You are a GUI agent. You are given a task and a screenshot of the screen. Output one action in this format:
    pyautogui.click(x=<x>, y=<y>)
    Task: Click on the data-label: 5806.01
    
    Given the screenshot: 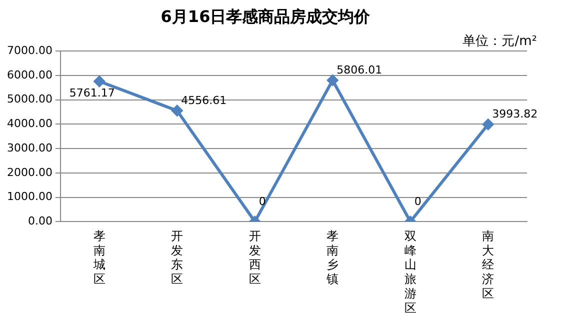 What is the action you would take?
    pyautogui.click(x=359, y=70)
    